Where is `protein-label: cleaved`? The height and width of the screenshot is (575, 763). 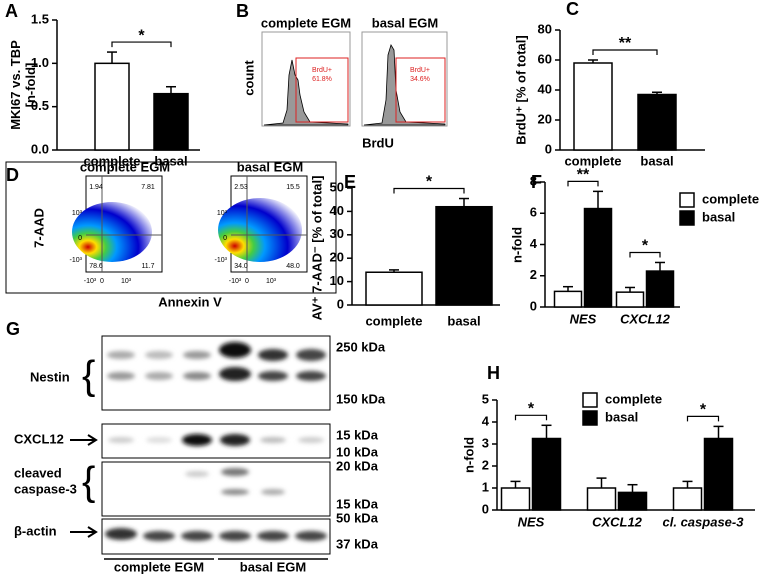 protein-label: cleaved is located at coordinates (38, 472).